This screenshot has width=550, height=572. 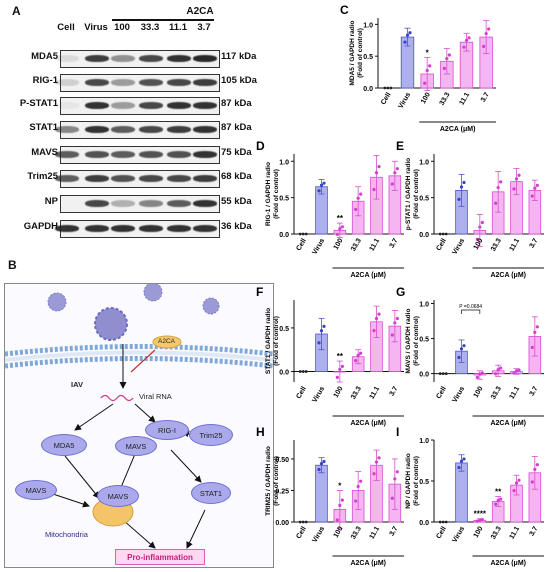 I want to click on panel-letter: E, so click(x=400, y=146).